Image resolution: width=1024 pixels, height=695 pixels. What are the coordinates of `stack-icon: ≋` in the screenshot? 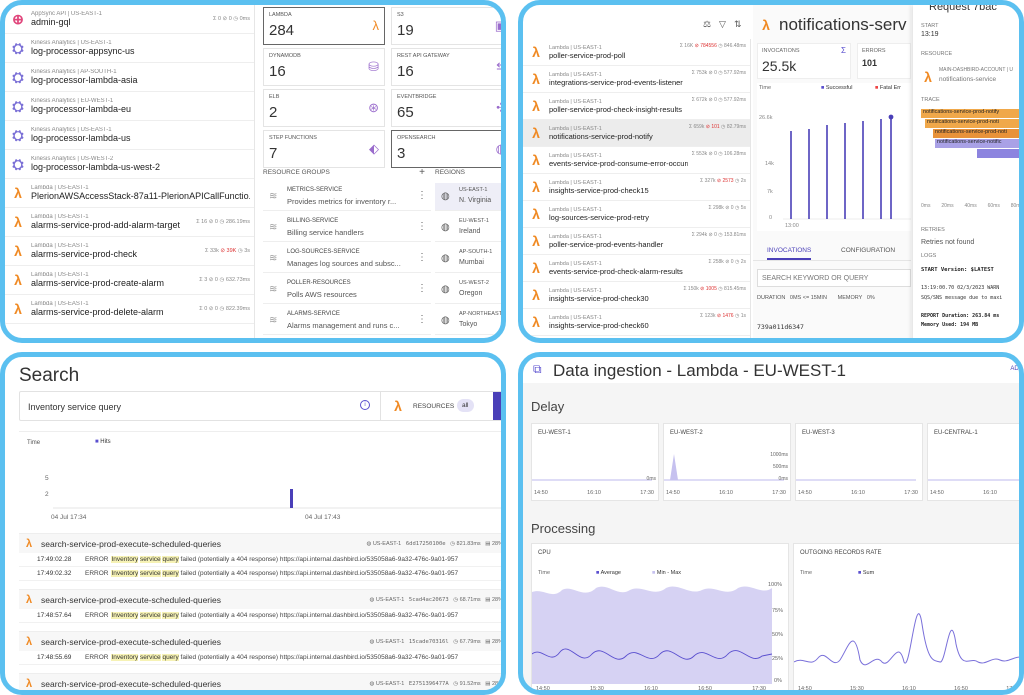 It's located at (273, 258).